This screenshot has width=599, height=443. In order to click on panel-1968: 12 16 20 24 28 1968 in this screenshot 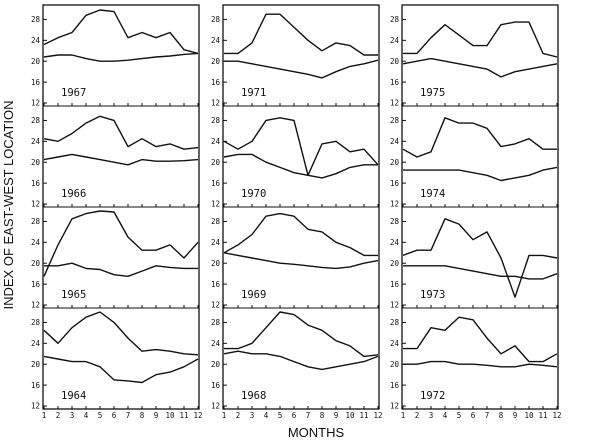, I will do `click(295, 359)`.